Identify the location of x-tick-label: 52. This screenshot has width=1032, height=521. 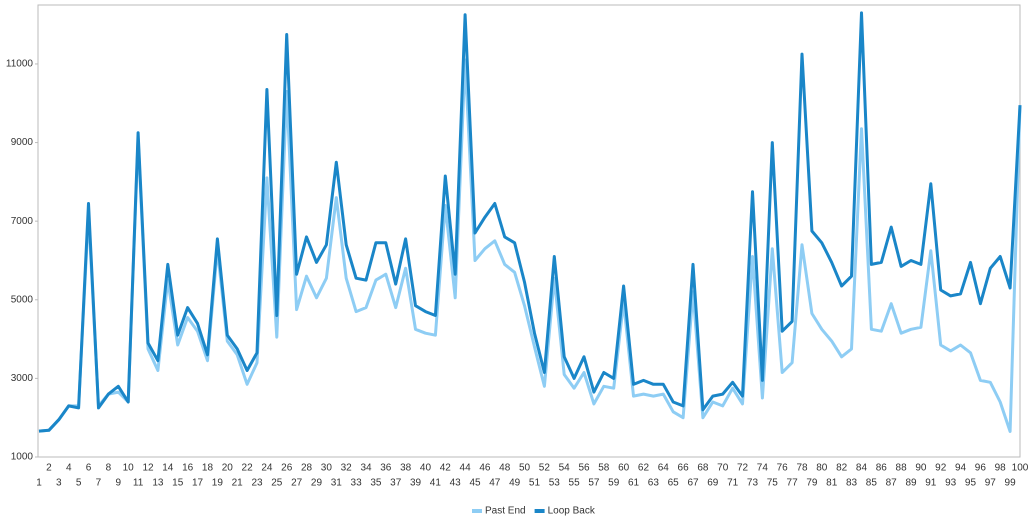
(545, 468).